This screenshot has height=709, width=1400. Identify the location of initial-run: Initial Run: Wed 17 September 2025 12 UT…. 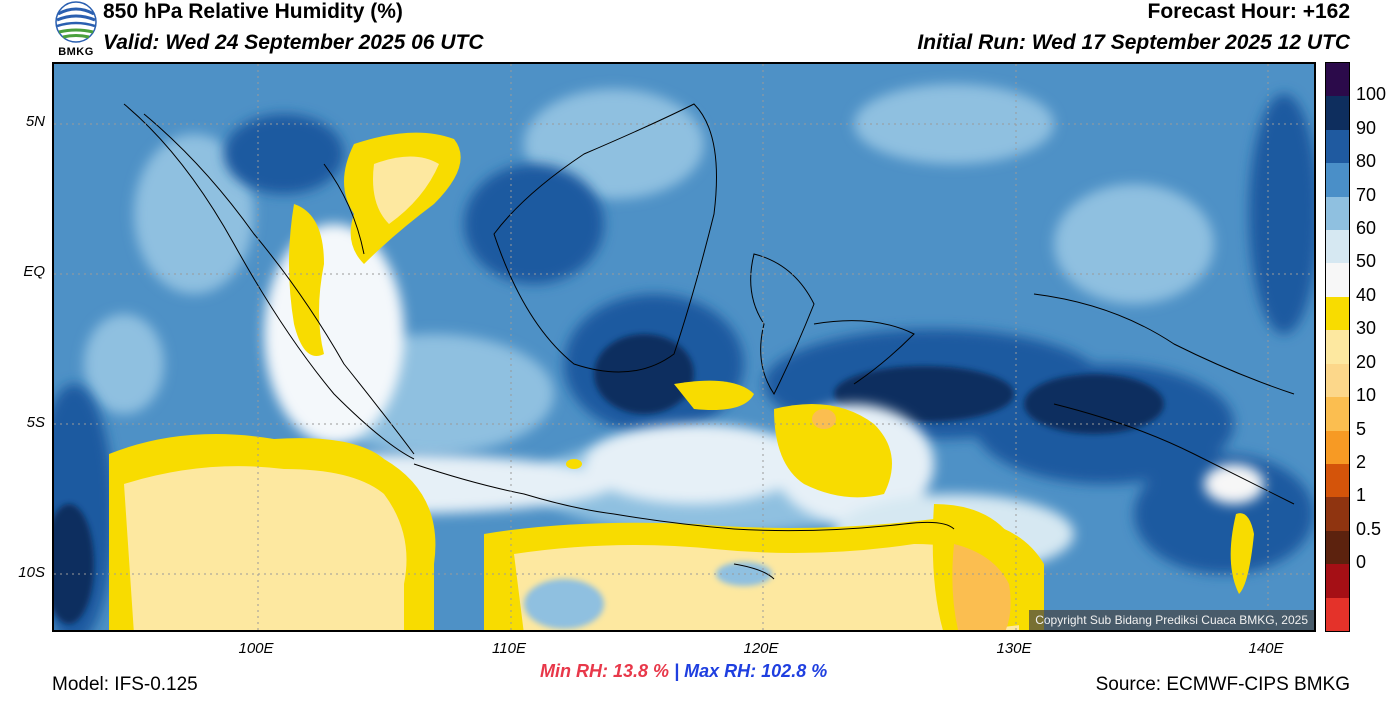
(1133, 42).